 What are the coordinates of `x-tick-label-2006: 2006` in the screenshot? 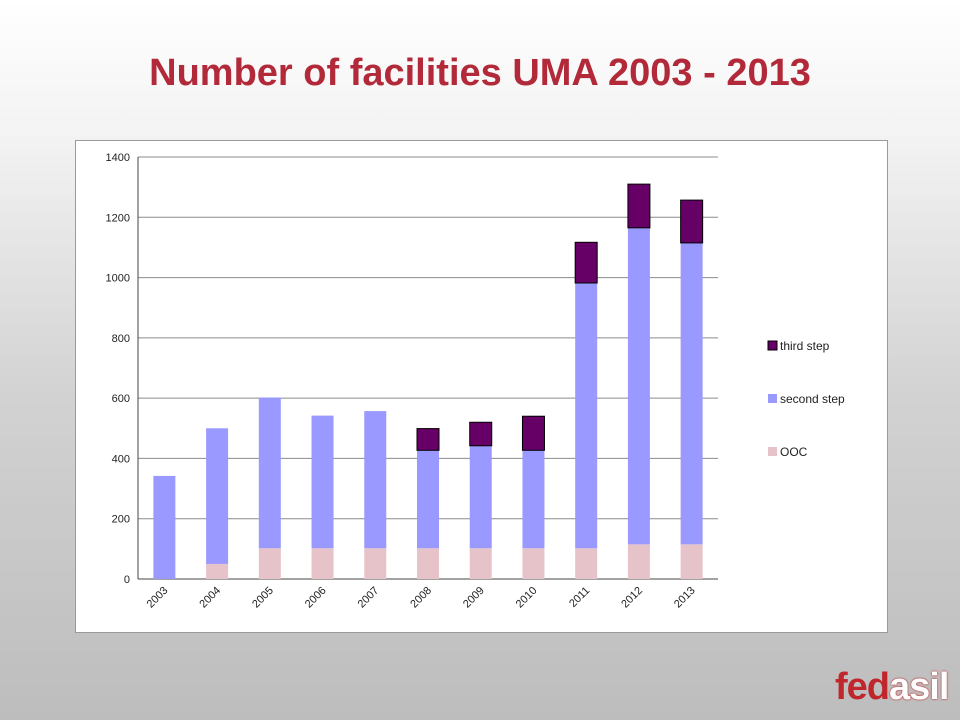 It's located at (316, 598).